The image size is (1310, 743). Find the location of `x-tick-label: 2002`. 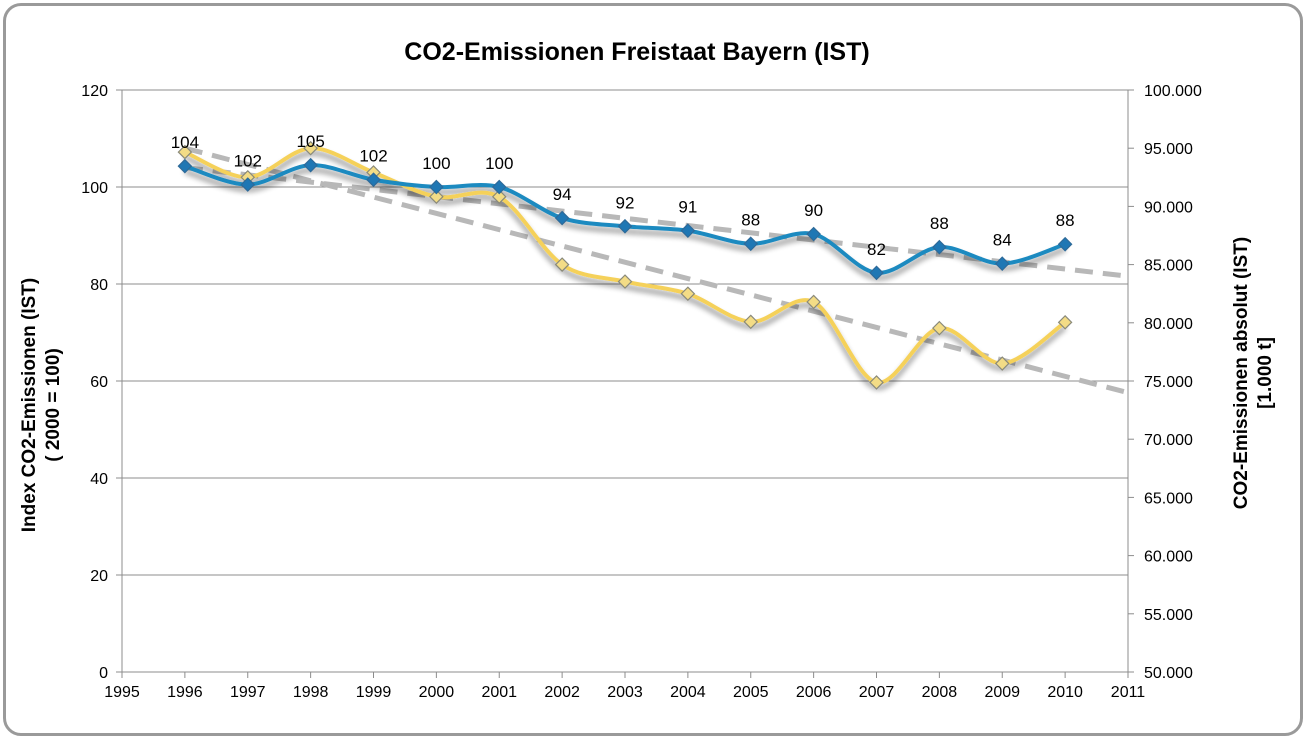

x-tick-label: 2002 is located at coordinates (562, 692).